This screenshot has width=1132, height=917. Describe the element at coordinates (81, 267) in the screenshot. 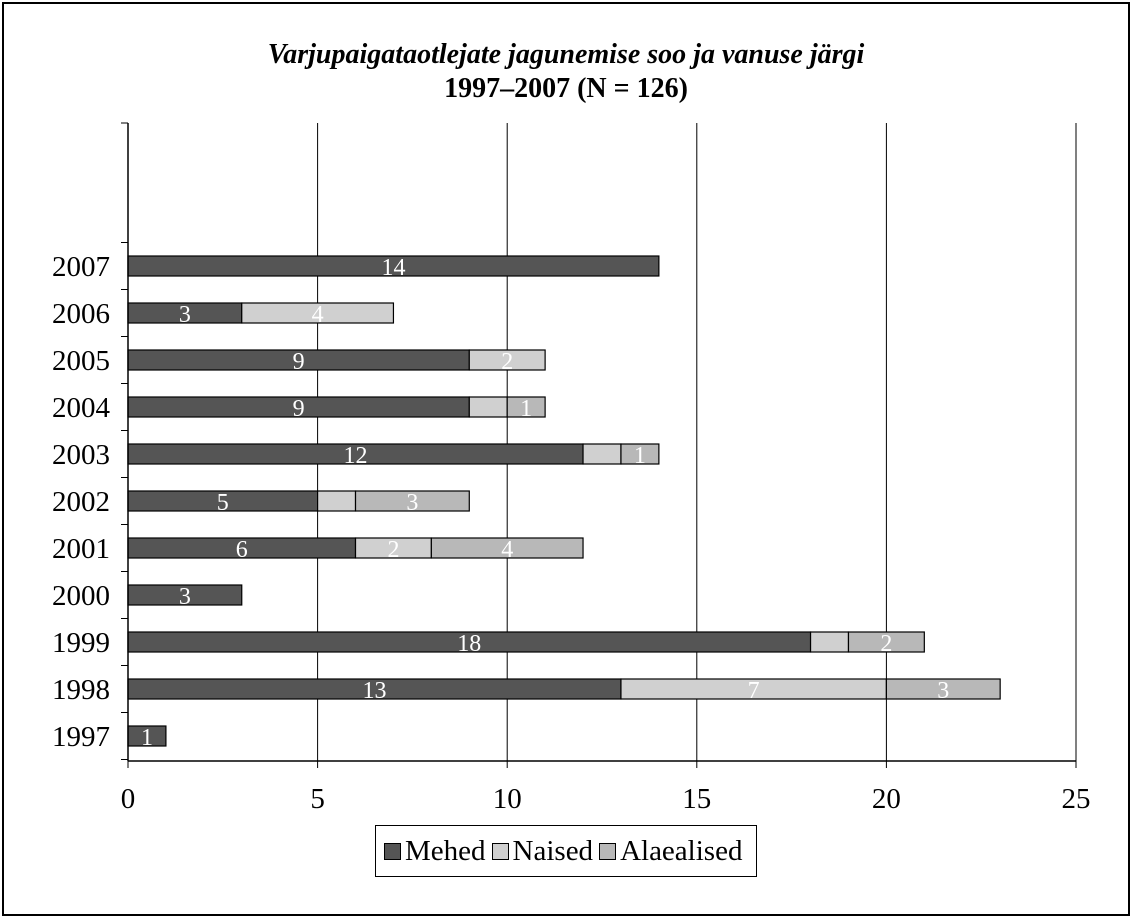

I see `y-tick-label-2007: 2007` at that location.